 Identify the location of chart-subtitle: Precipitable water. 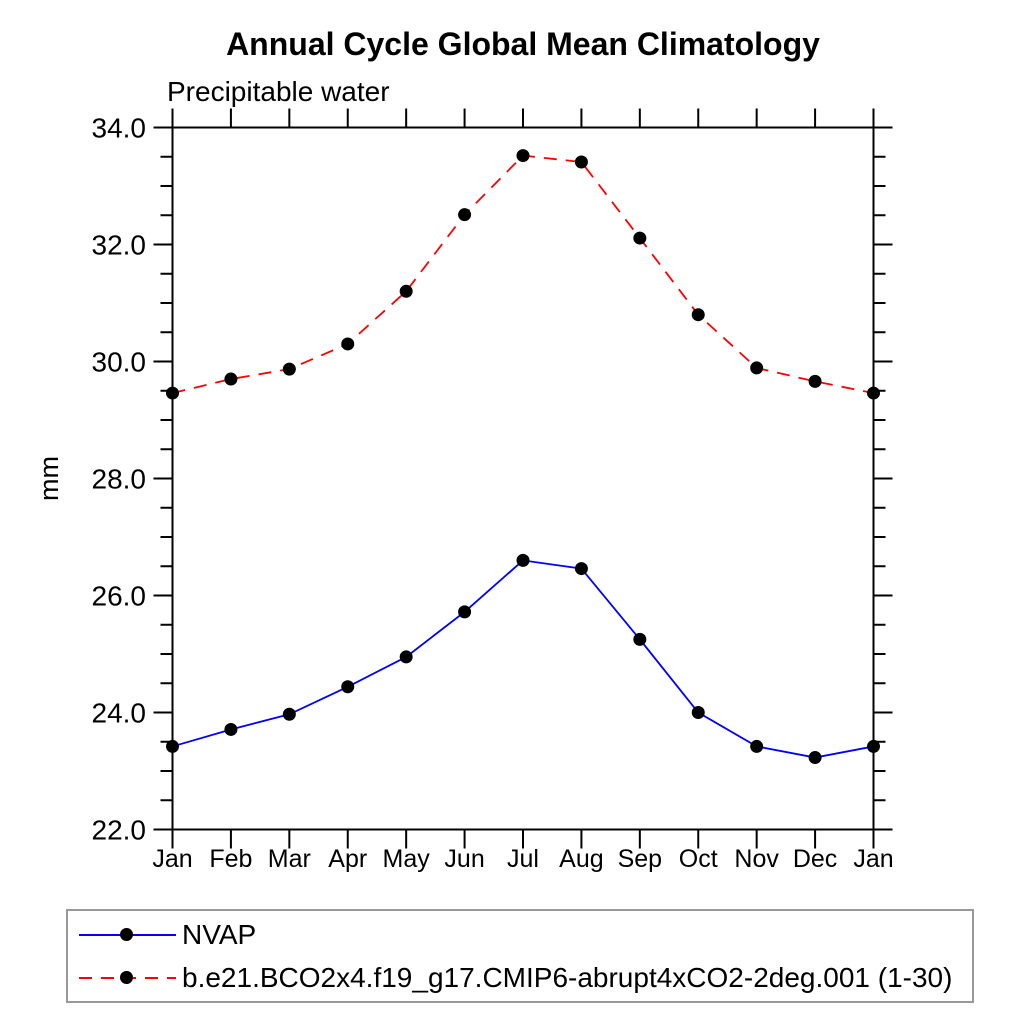
(278, 91).